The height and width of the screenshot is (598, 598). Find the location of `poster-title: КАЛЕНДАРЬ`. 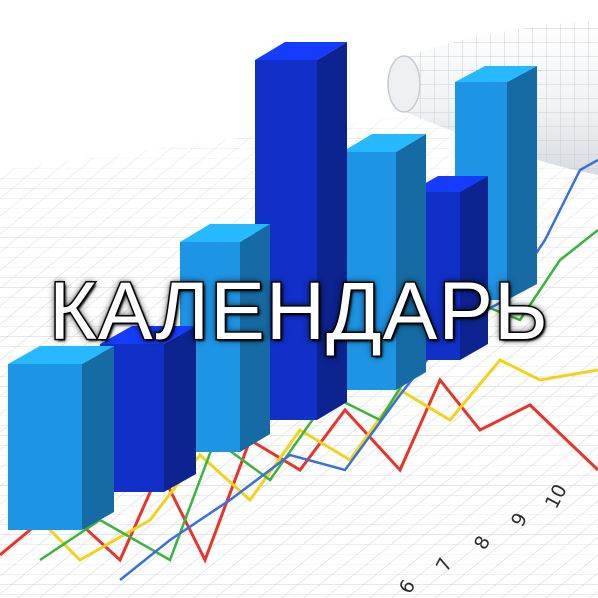

poster-title: КАЛЕНДАРЬ is located at coordinates (299, 312).